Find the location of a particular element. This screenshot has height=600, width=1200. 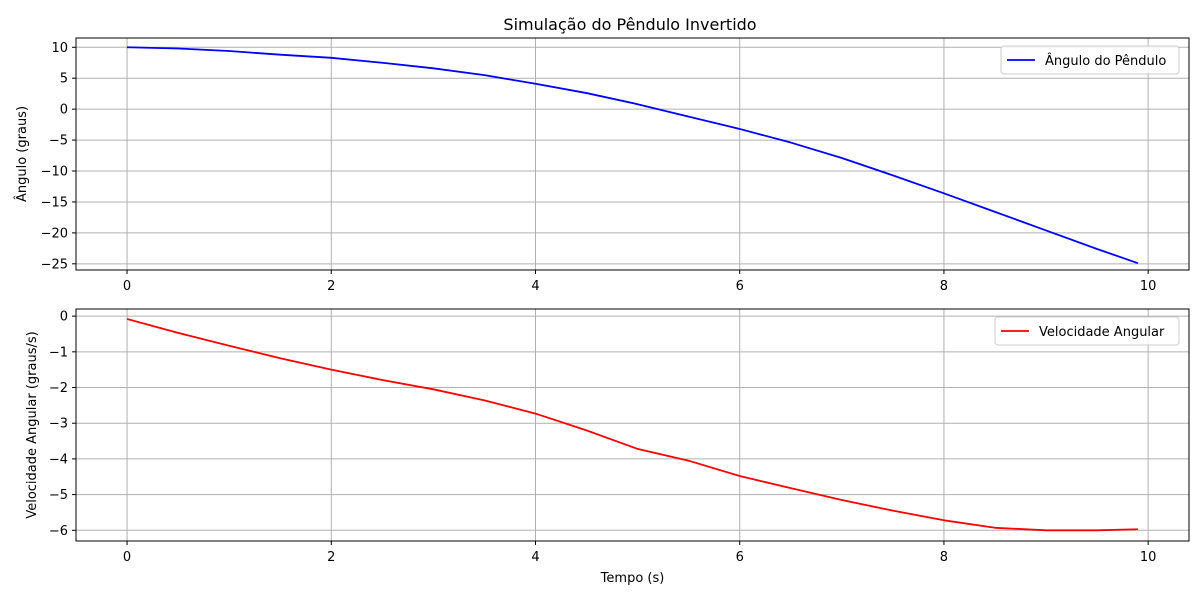

chart-title: Simulação do Pêndulo Invertido is located at coordinates (629, 24).